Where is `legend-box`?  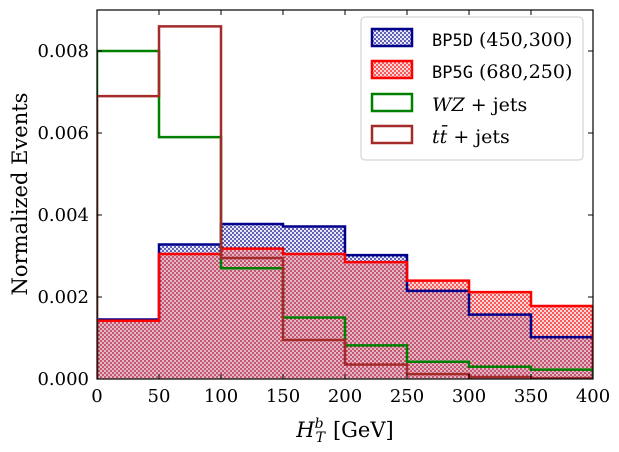
legend-box is located at coordinates (472, 88).